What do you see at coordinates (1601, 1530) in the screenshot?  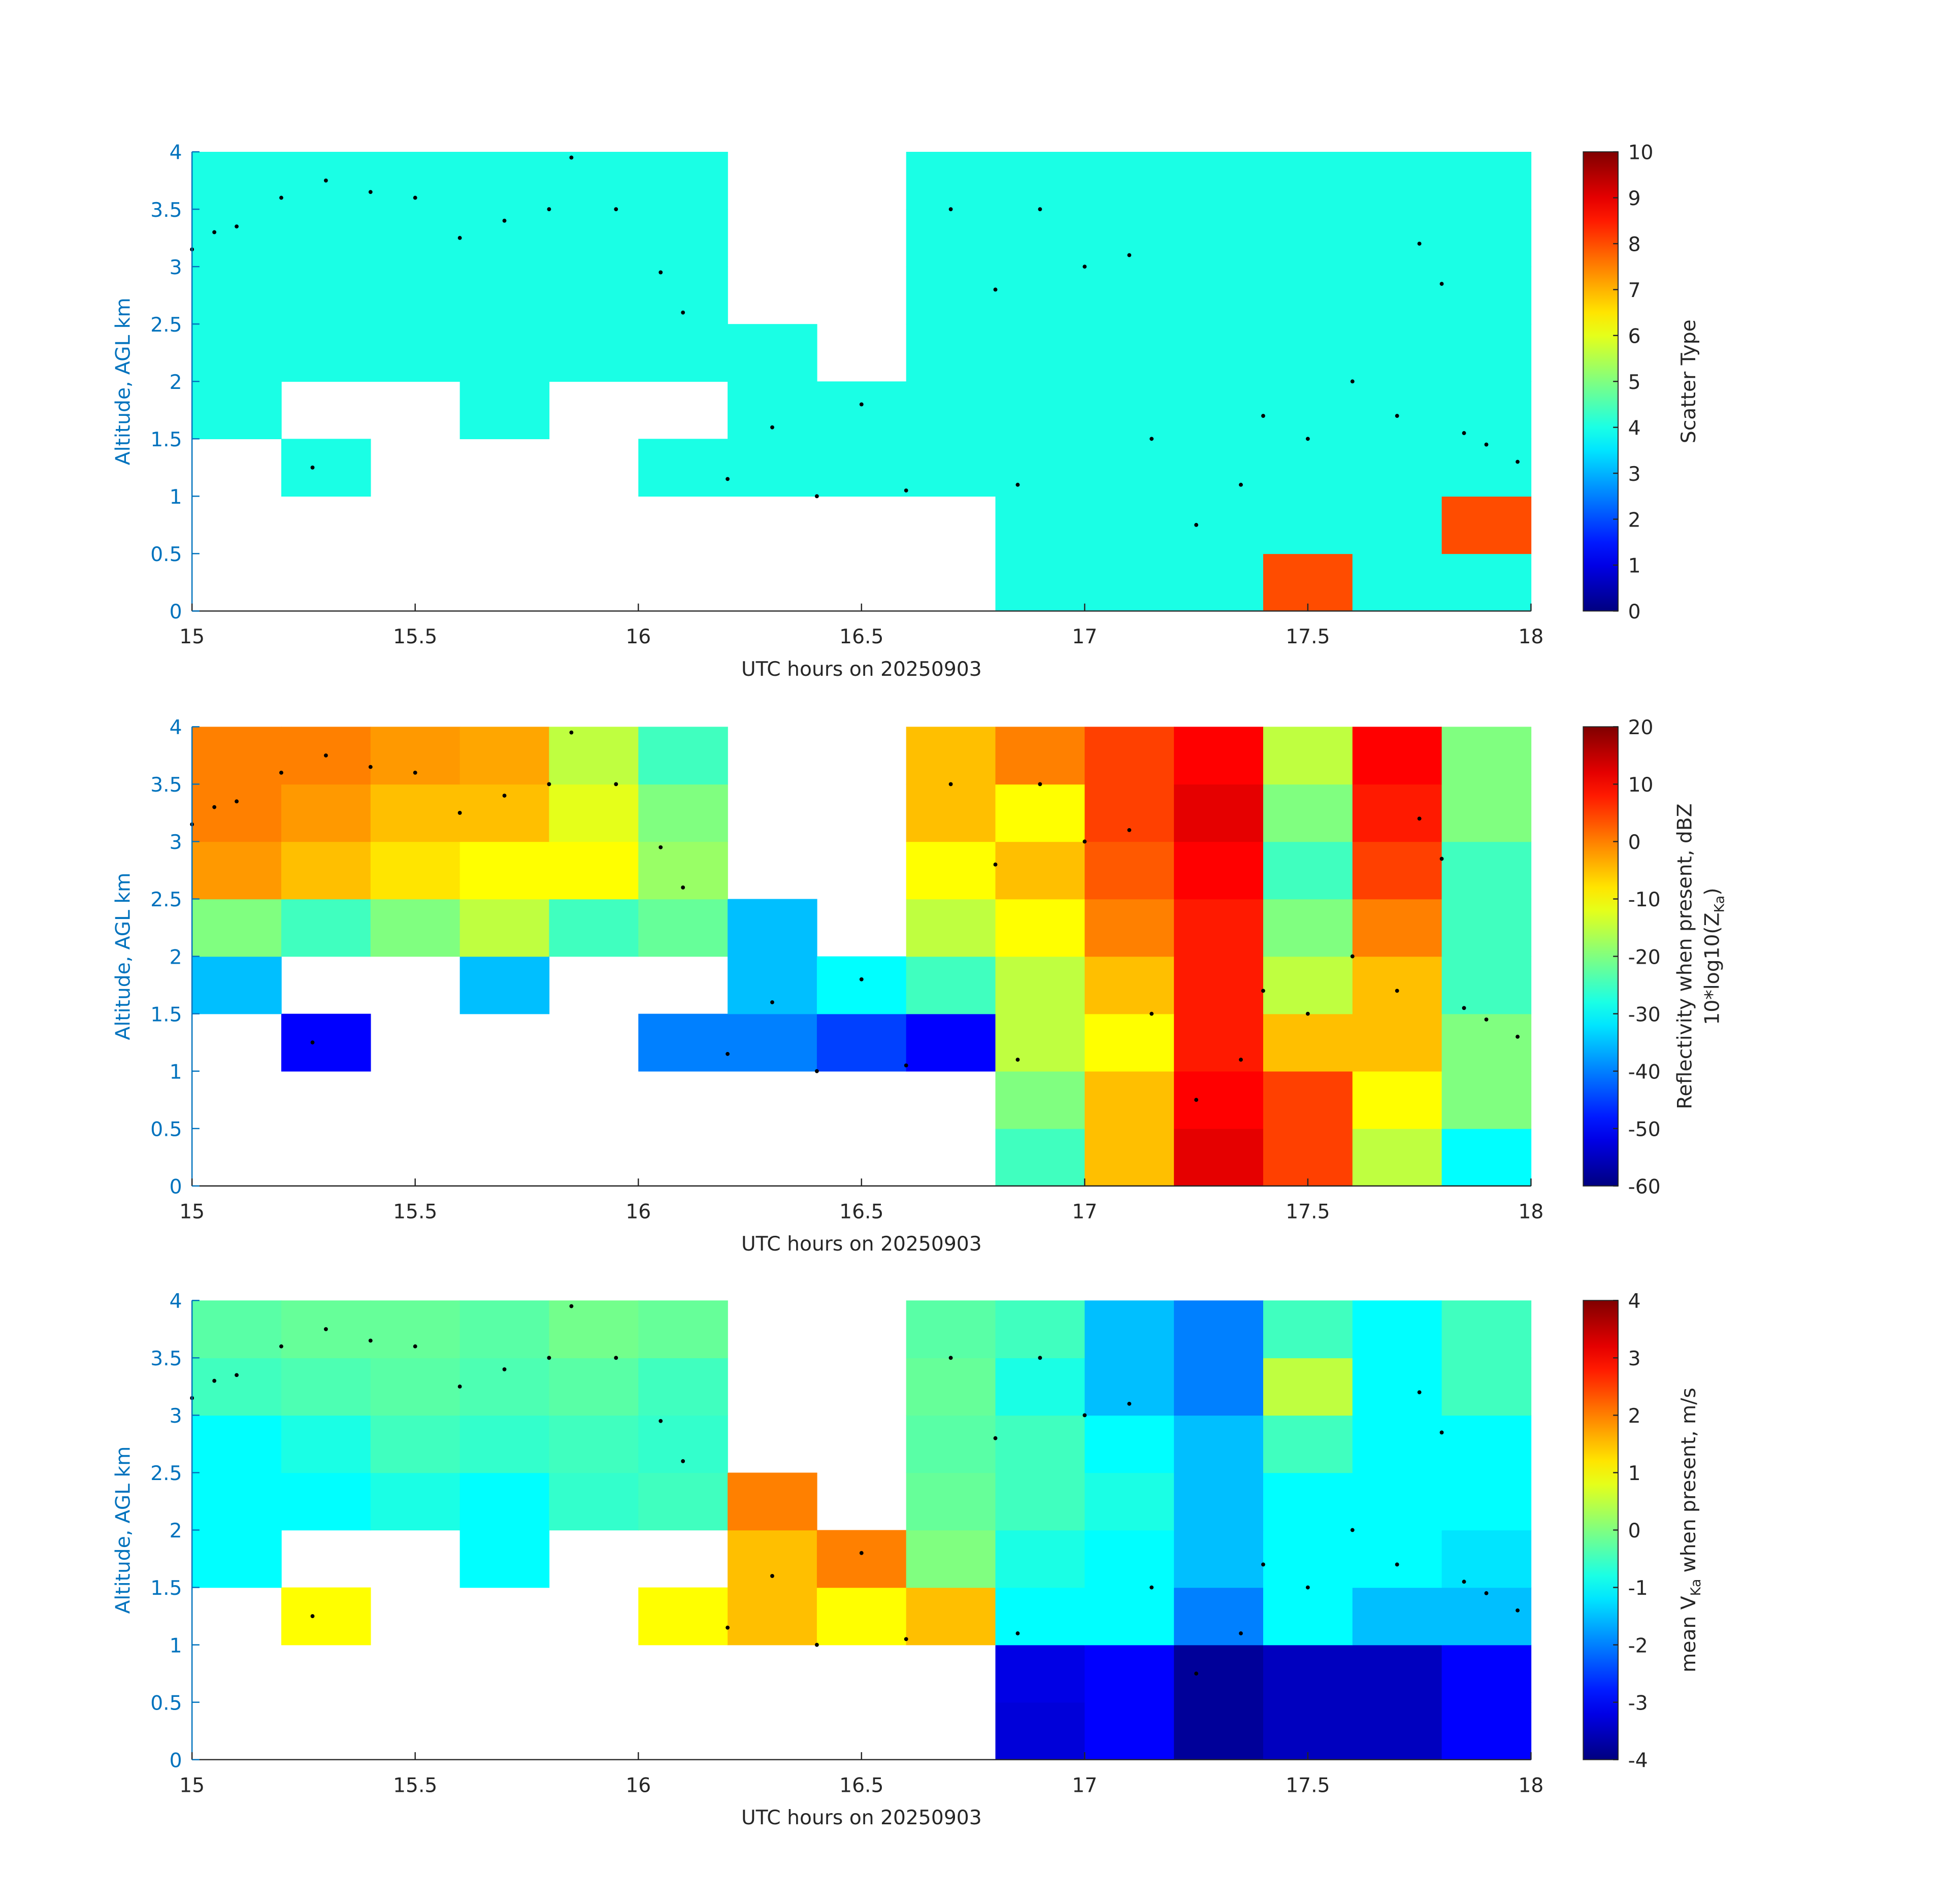 I see `colorbar` at bounding box center [1601, 1530].